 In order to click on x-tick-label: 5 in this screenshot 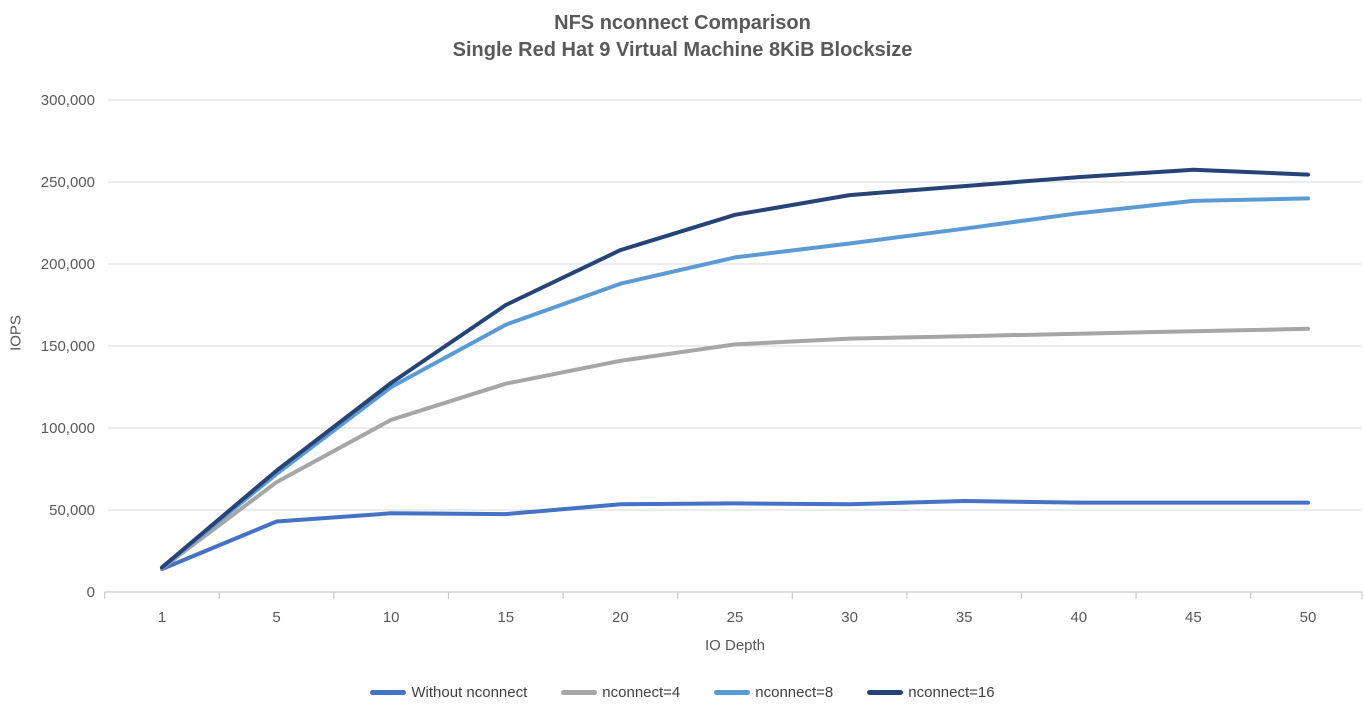, I will do `click(276, 617)`.